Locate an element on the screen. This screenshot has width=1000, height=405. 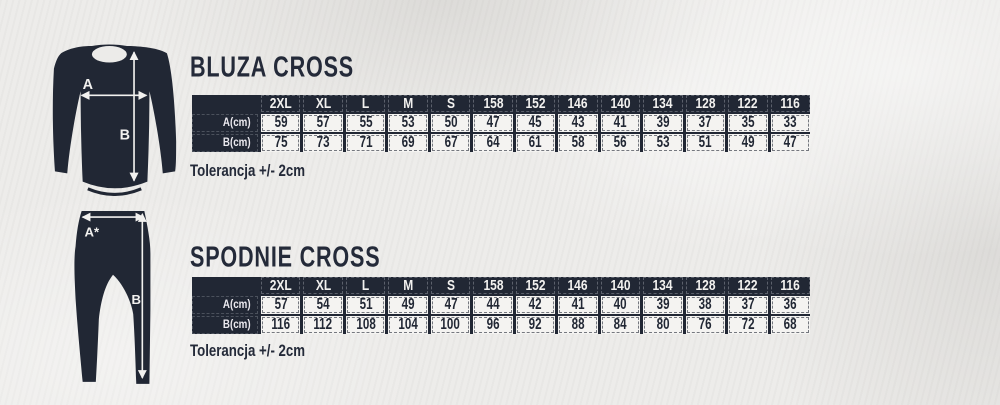
size-value-cell: 51 is located at coordinates (705, 143).